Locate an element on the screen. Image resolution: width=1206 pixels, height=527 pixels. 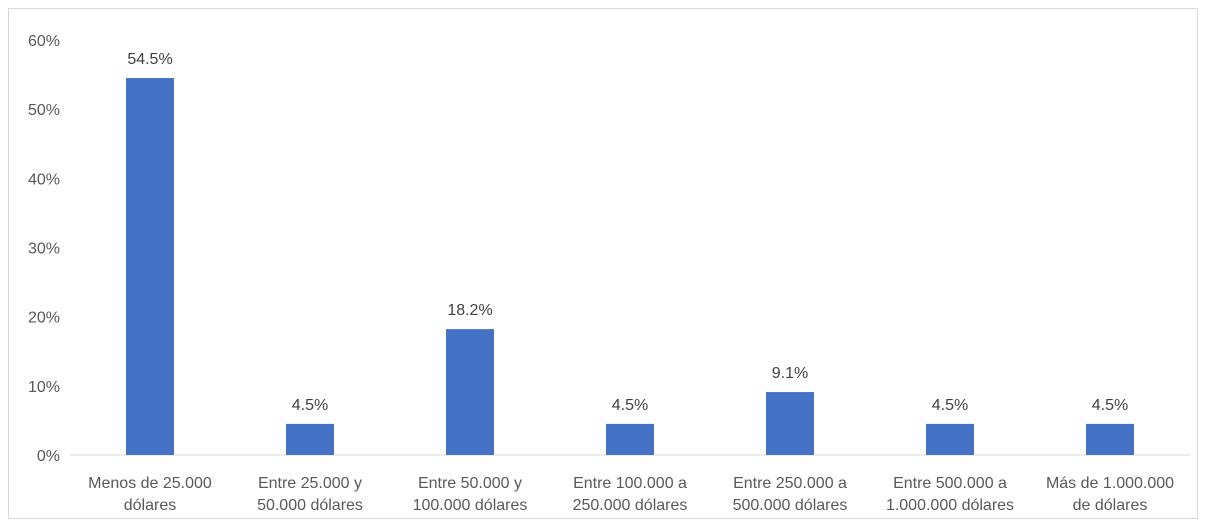
x-tick-label: Entre 25.000 y 50.000 dólares is located at coordinates (310, 494).